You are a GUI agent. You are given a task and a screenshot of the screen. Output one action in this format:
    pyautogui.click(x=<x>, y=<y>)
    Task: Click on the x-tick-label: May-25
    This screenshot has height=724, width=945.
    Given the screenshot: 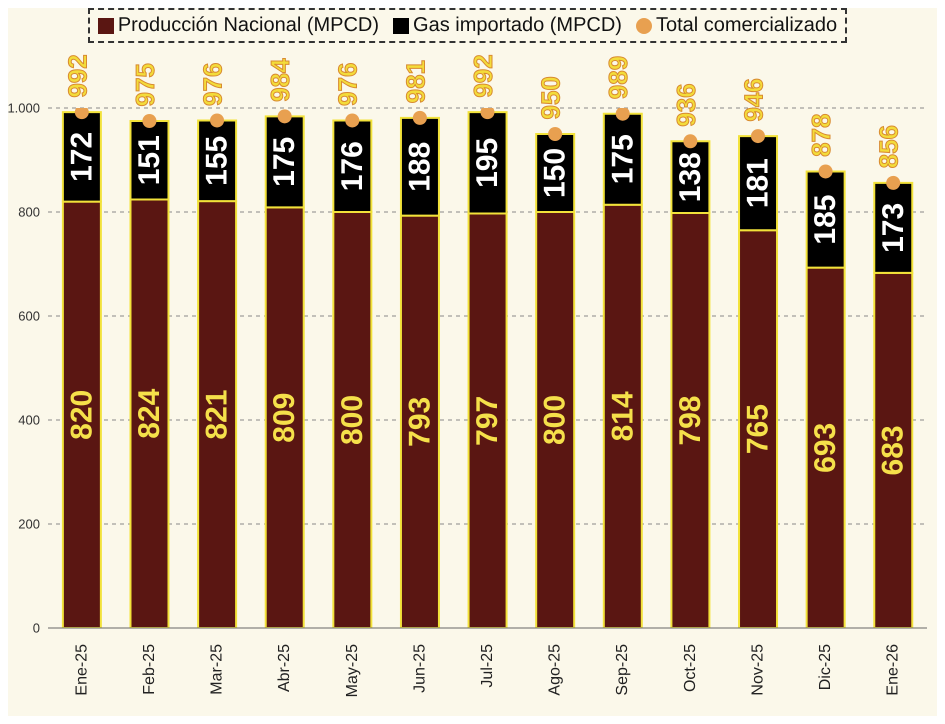 What is the action you would take?
    pyautogui.click(x=352, y=671)
    